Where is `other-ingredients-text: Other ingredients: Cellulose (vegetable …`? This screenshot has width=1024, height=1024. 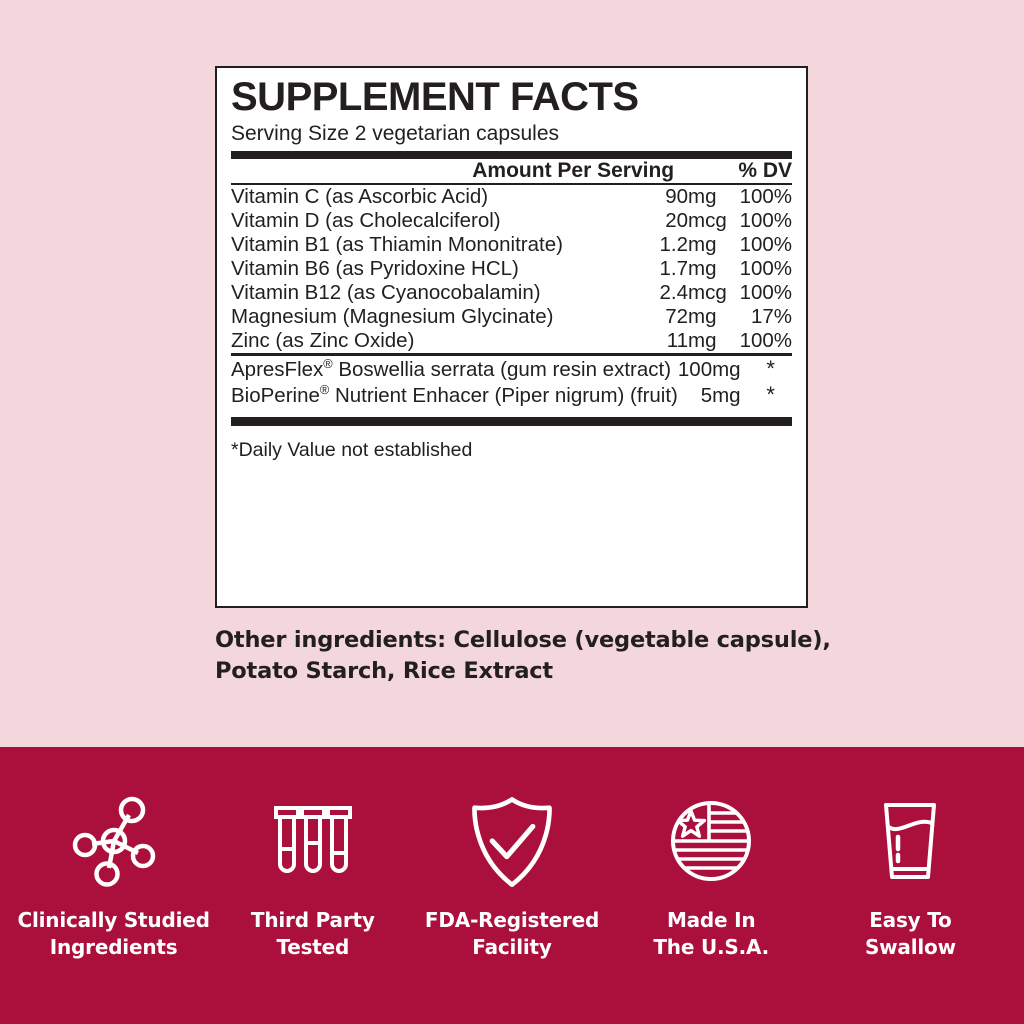 other-ingredients-text: Other ingredients: Cellulose (vegetable … is located at coordinates (523, 656).